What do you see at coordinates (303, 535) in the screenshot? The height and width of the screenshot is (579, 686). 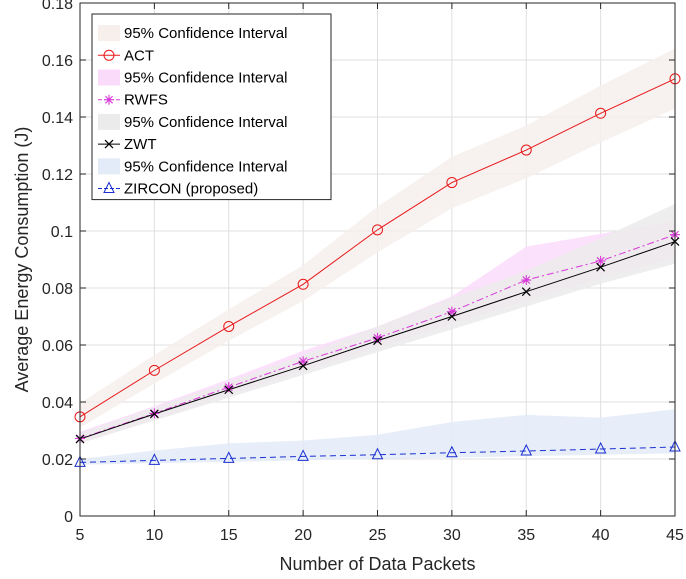 I see `x-tick-label: 20` at bounding box center [303, 535].